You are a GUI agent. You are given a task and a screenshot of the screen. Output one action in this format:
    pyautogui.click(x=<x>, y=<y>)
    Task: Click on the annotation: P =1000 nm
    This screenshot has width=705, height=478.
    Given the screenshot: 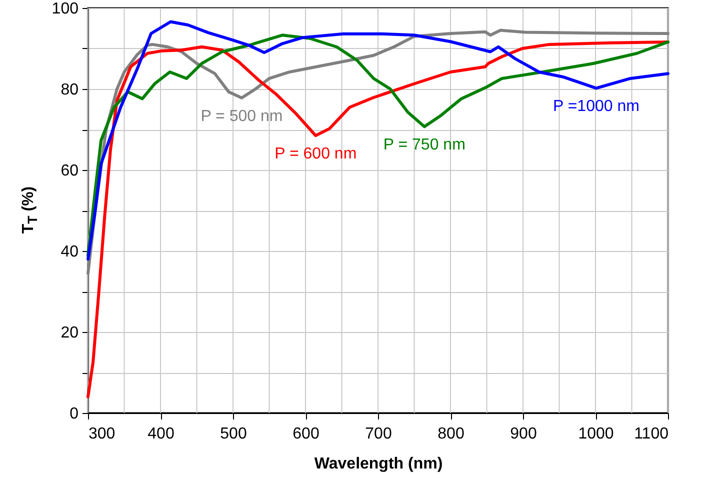 What is the action you would take?
    pyautogui.click(x=596, y=107)
    